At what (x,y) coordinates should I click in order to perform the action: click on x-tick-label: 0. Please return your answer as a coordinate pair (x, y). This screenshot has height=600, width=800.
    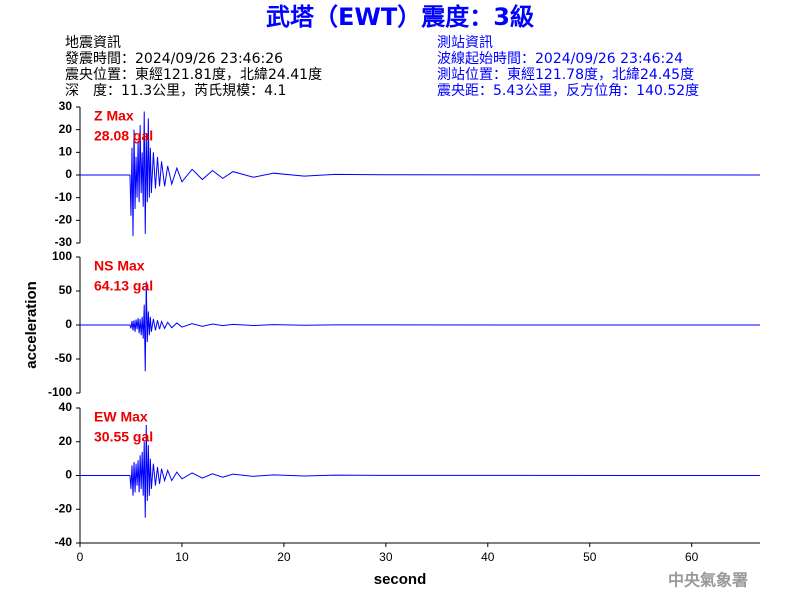
    Looking at the image, I should click on (80, 557).